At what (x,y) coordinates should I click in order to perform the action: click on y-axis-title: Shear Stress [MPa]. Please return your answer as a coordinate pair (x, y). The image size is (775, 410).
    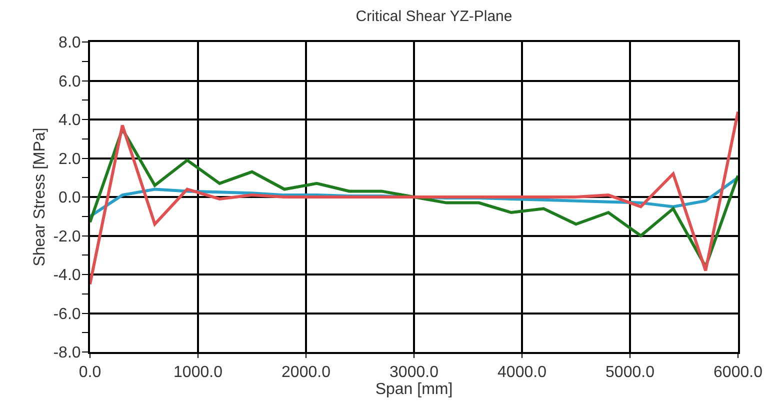
    Looking at the image, I should click on (40, 197).